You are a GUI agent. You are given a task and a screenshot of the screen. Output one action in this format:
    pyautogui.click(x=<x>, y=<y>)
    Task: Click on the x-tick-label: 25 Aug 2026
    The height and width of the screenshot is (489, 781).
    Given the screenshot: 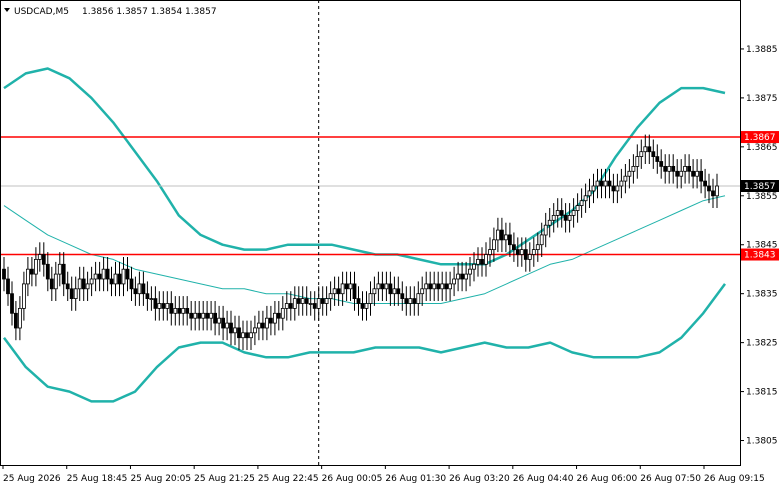 What is the action you would take?
    pyautogui.click(x=32, y=479)
    